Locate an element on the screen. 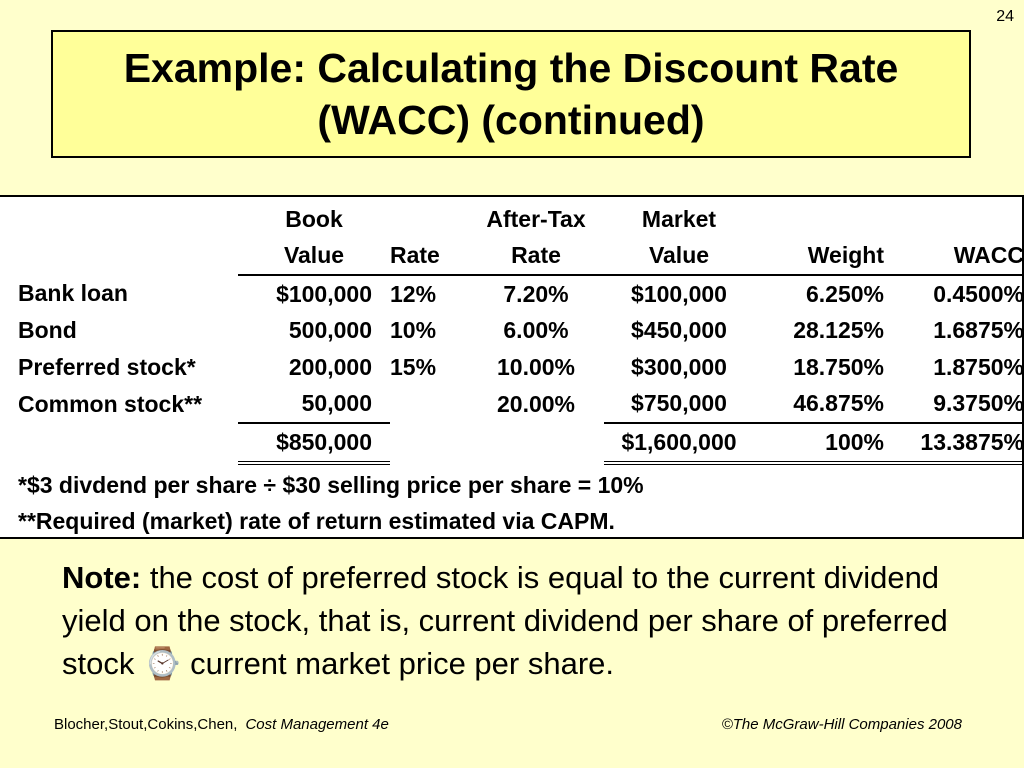 The width and height of the screenshot is (1024, 768). table-cell: 0.4500% is located at coordinates (978, 293).